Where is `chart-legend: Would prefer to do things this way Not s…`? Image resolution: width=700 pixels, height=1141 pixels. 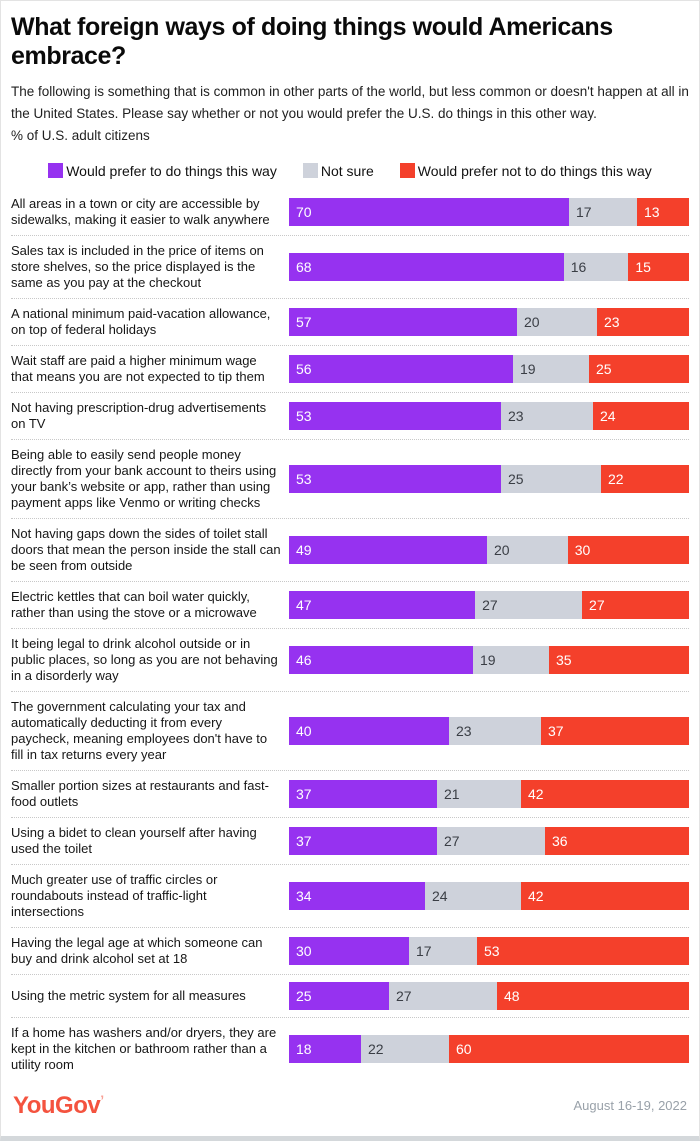 chart-legend: Would prefer to do things this way Not s… is located at coordinates (350, 171).